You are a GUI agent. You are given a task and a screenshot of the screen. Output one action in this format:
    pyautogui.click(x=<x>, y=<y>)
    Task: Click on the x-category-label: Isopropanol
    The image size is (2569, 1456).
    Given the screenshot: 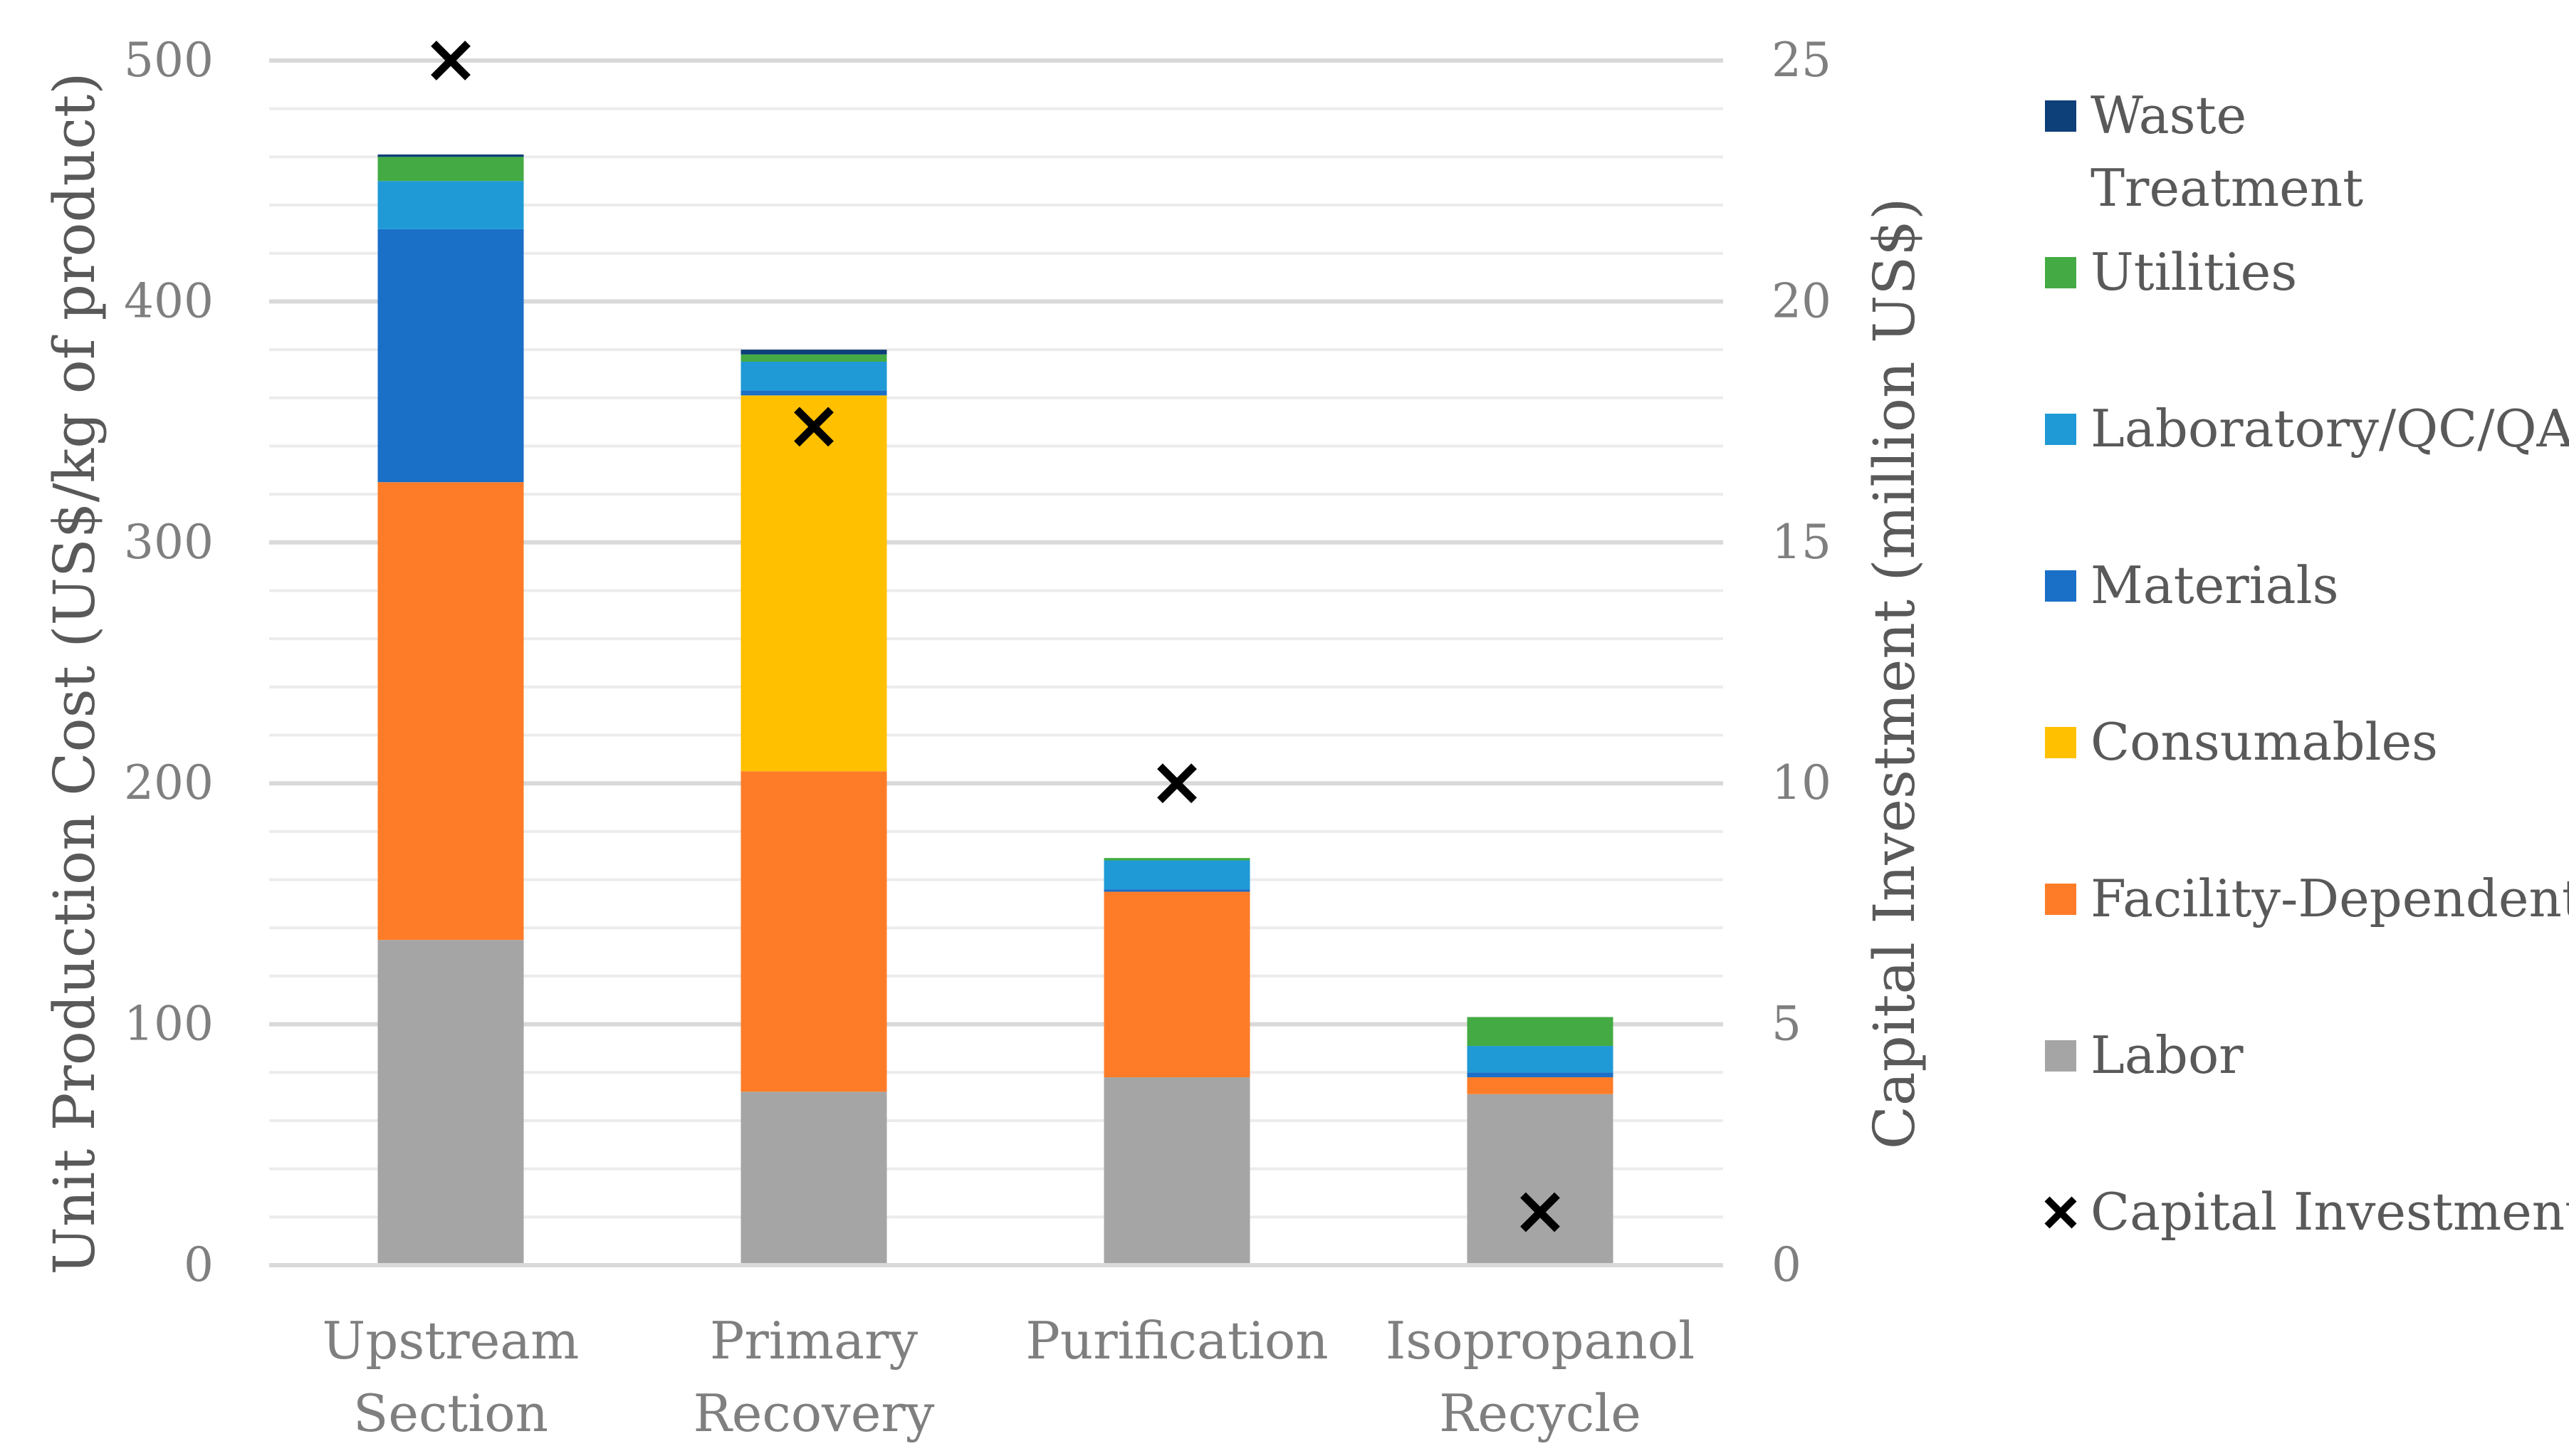 What is the action you would take?
    pyautogui.click(x=1540, y=1341)
    